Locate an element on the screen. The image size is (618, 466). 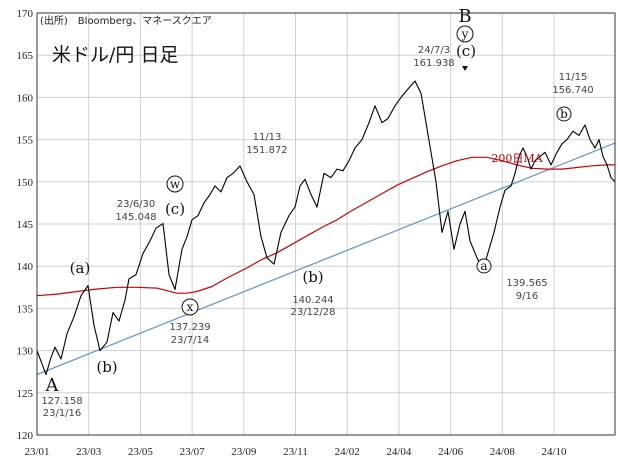
wave-label: a is located at coordinates (483, 266).